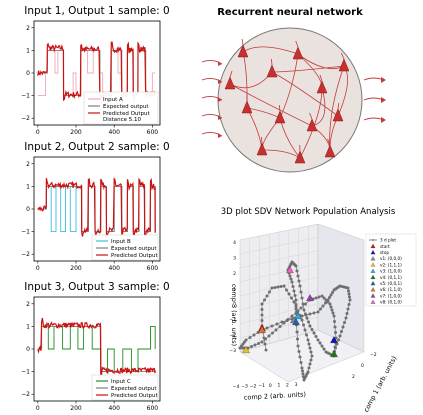  Describe the element at coordinates (232, 336) in the screenshot. I see `scatter3d-ytick-label: −2` at that location.